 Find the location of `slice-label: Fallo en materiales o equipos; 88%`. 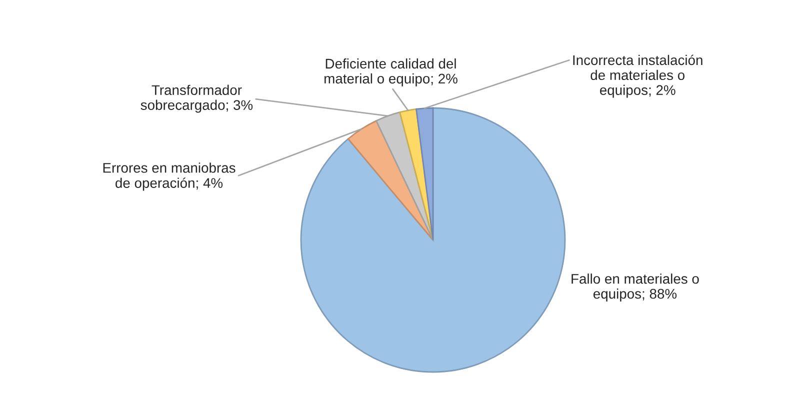

slice-label: Fallo en materiales o equipos; 88% is located at coordinates (635, 288).